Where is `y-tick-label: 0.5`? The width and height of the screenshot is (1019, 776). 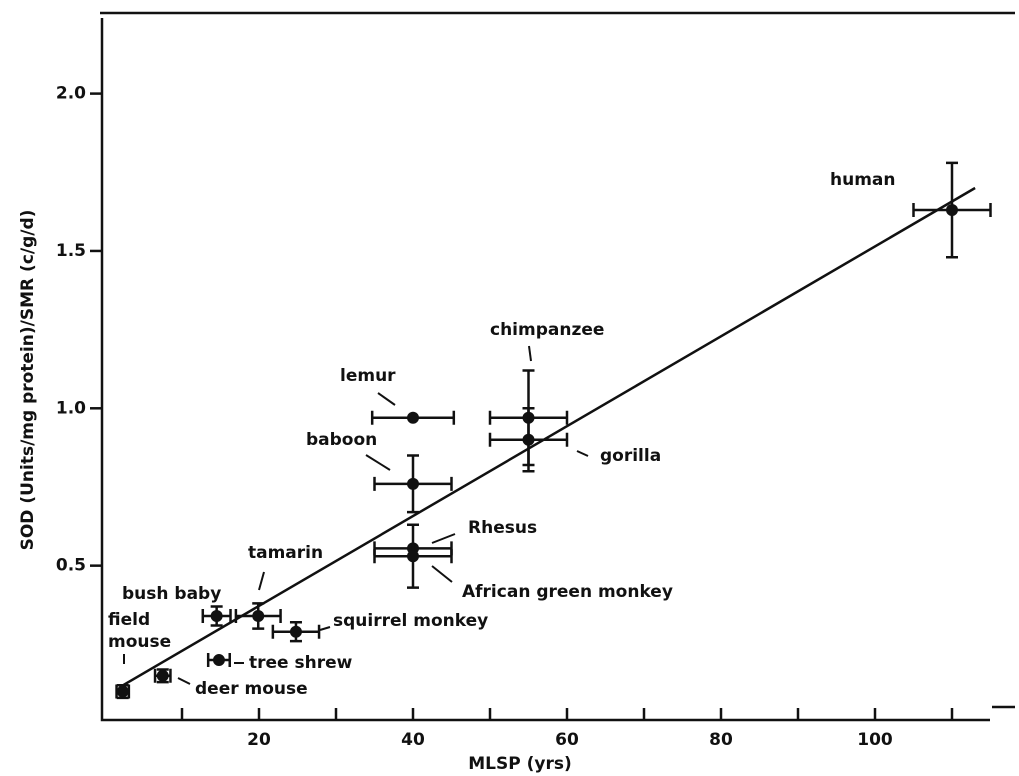 y-tick-label: 0.5 is located at coordinates (71, 566).